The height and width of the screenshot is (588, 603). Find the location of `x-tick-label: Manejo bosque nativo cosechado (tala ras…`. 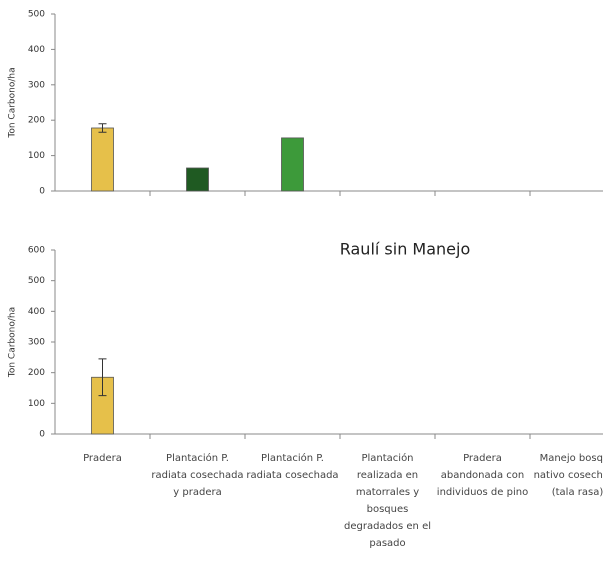

x-tick-label: Manejo bosque nativo cosechado (tala ras… is located at coordinates (568, 475).